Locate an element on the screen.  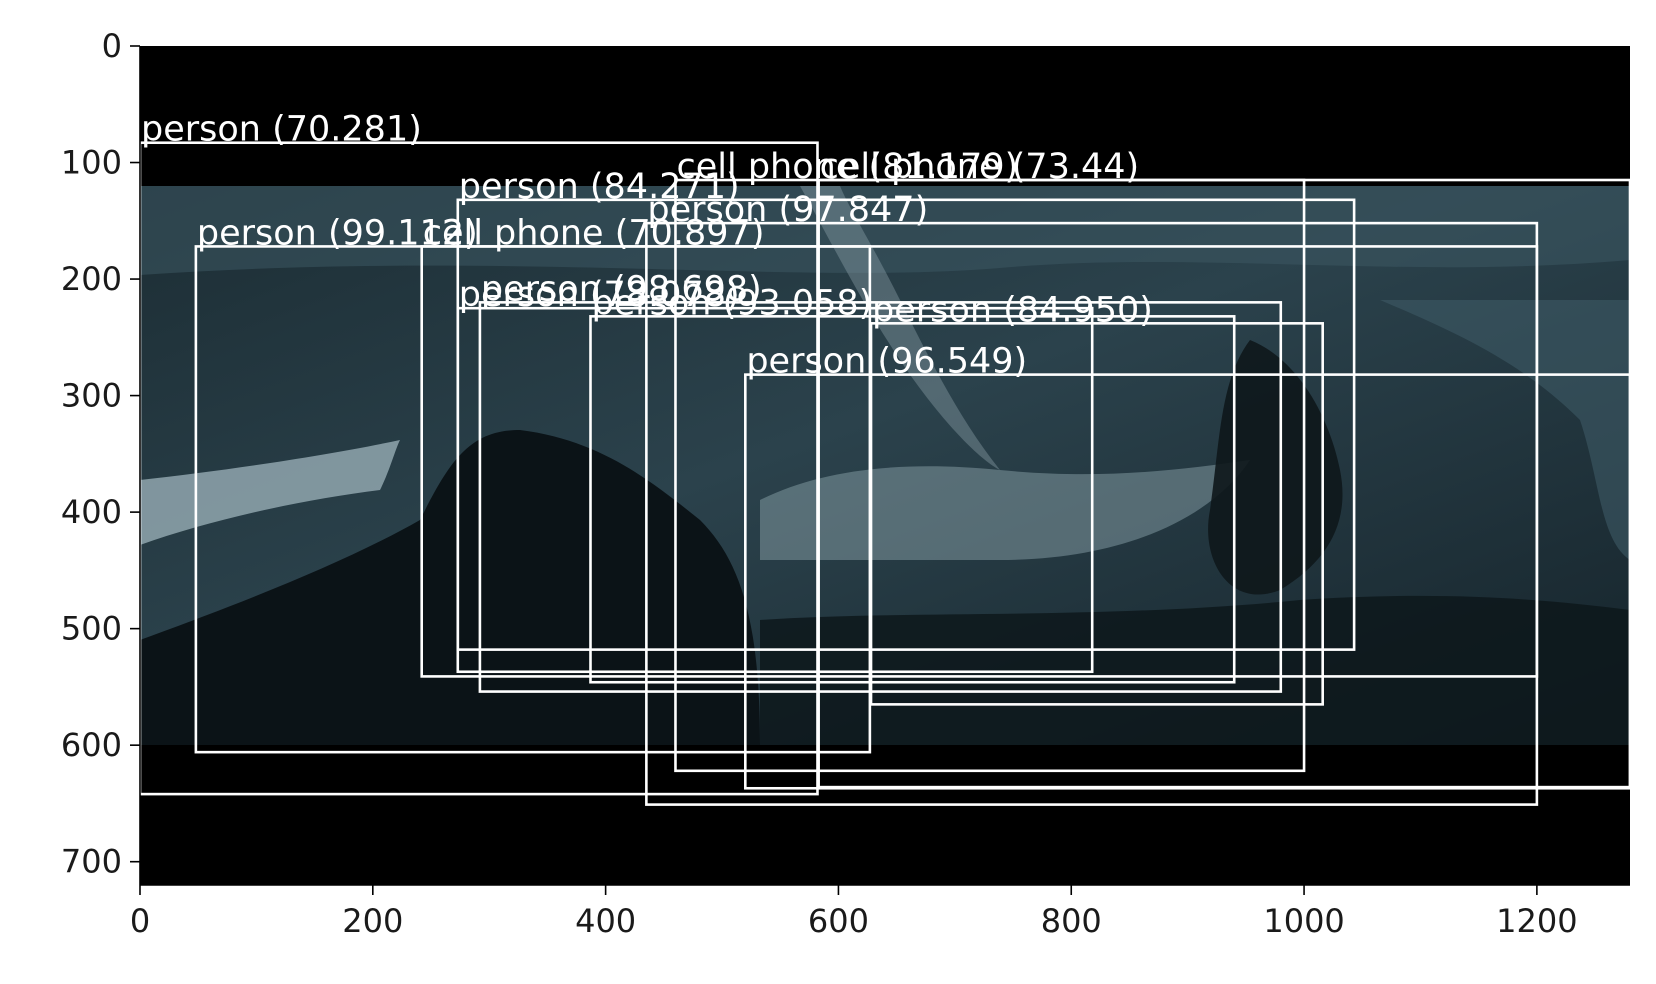
scene-dark-rock is located at coordinates (450, 587).